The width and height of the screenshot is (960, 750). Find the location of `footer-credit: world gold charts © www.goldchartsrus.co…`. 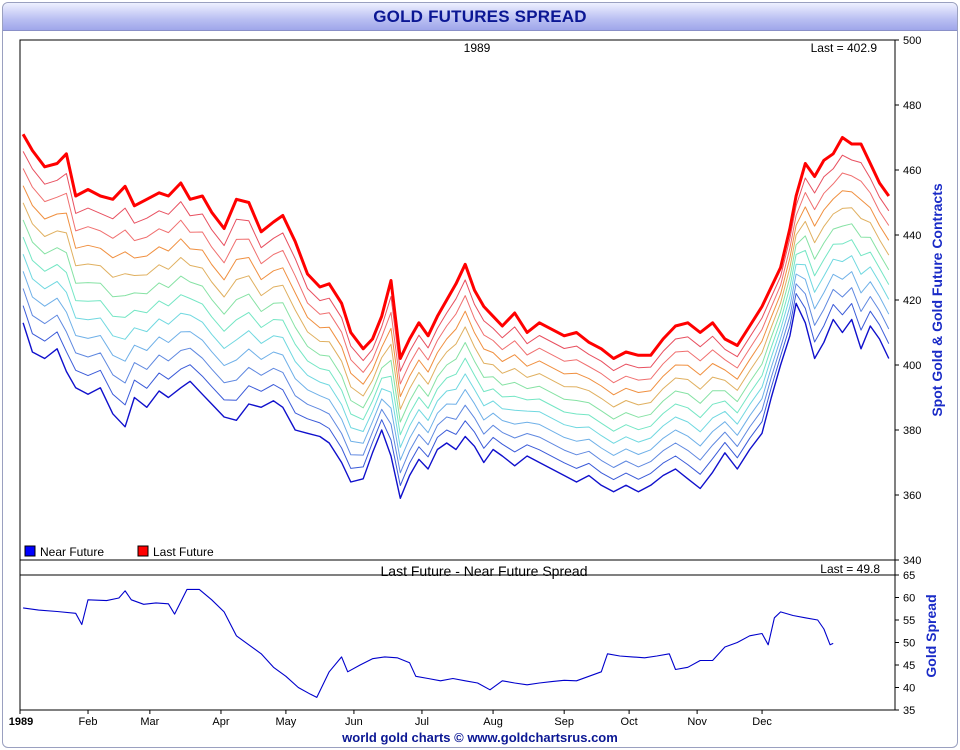

footer-credit: world gold charts © www.goldchartsrus.co… is located at coordinates (480, 737).